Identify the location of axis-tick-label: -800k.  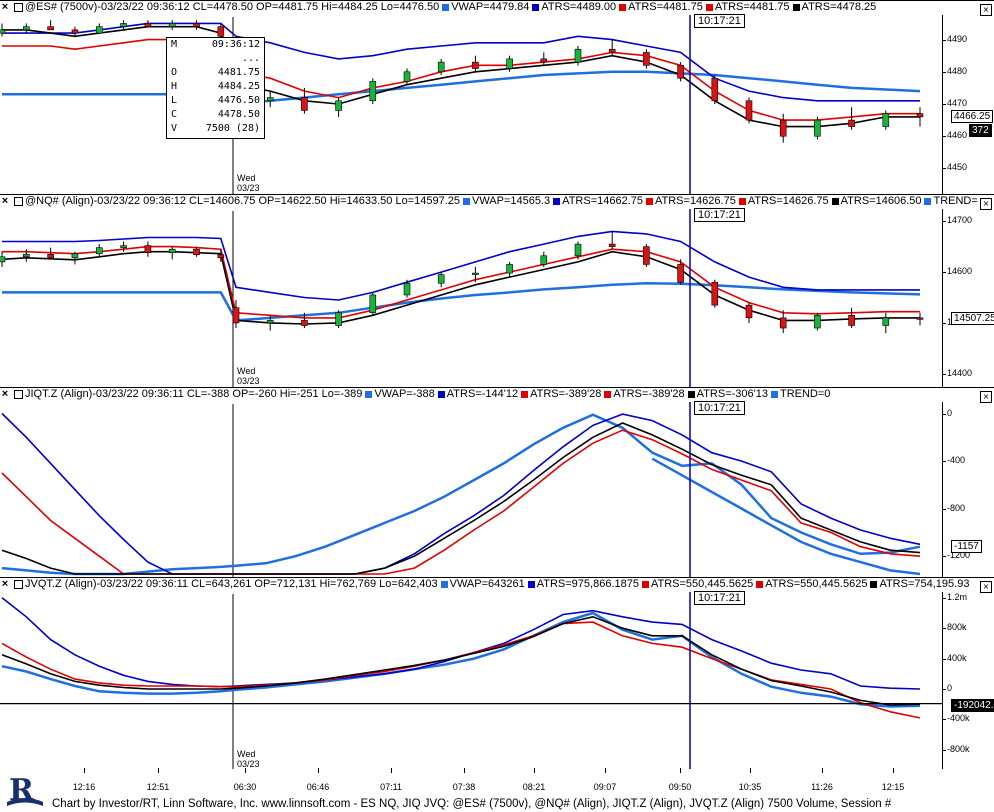
(958, 748).